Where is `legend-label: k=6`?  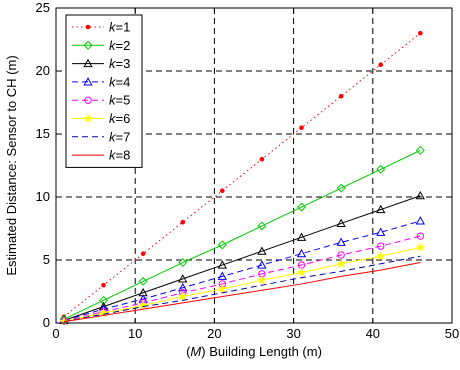 legend-label: k=6 is located at coordinates (119, 118).